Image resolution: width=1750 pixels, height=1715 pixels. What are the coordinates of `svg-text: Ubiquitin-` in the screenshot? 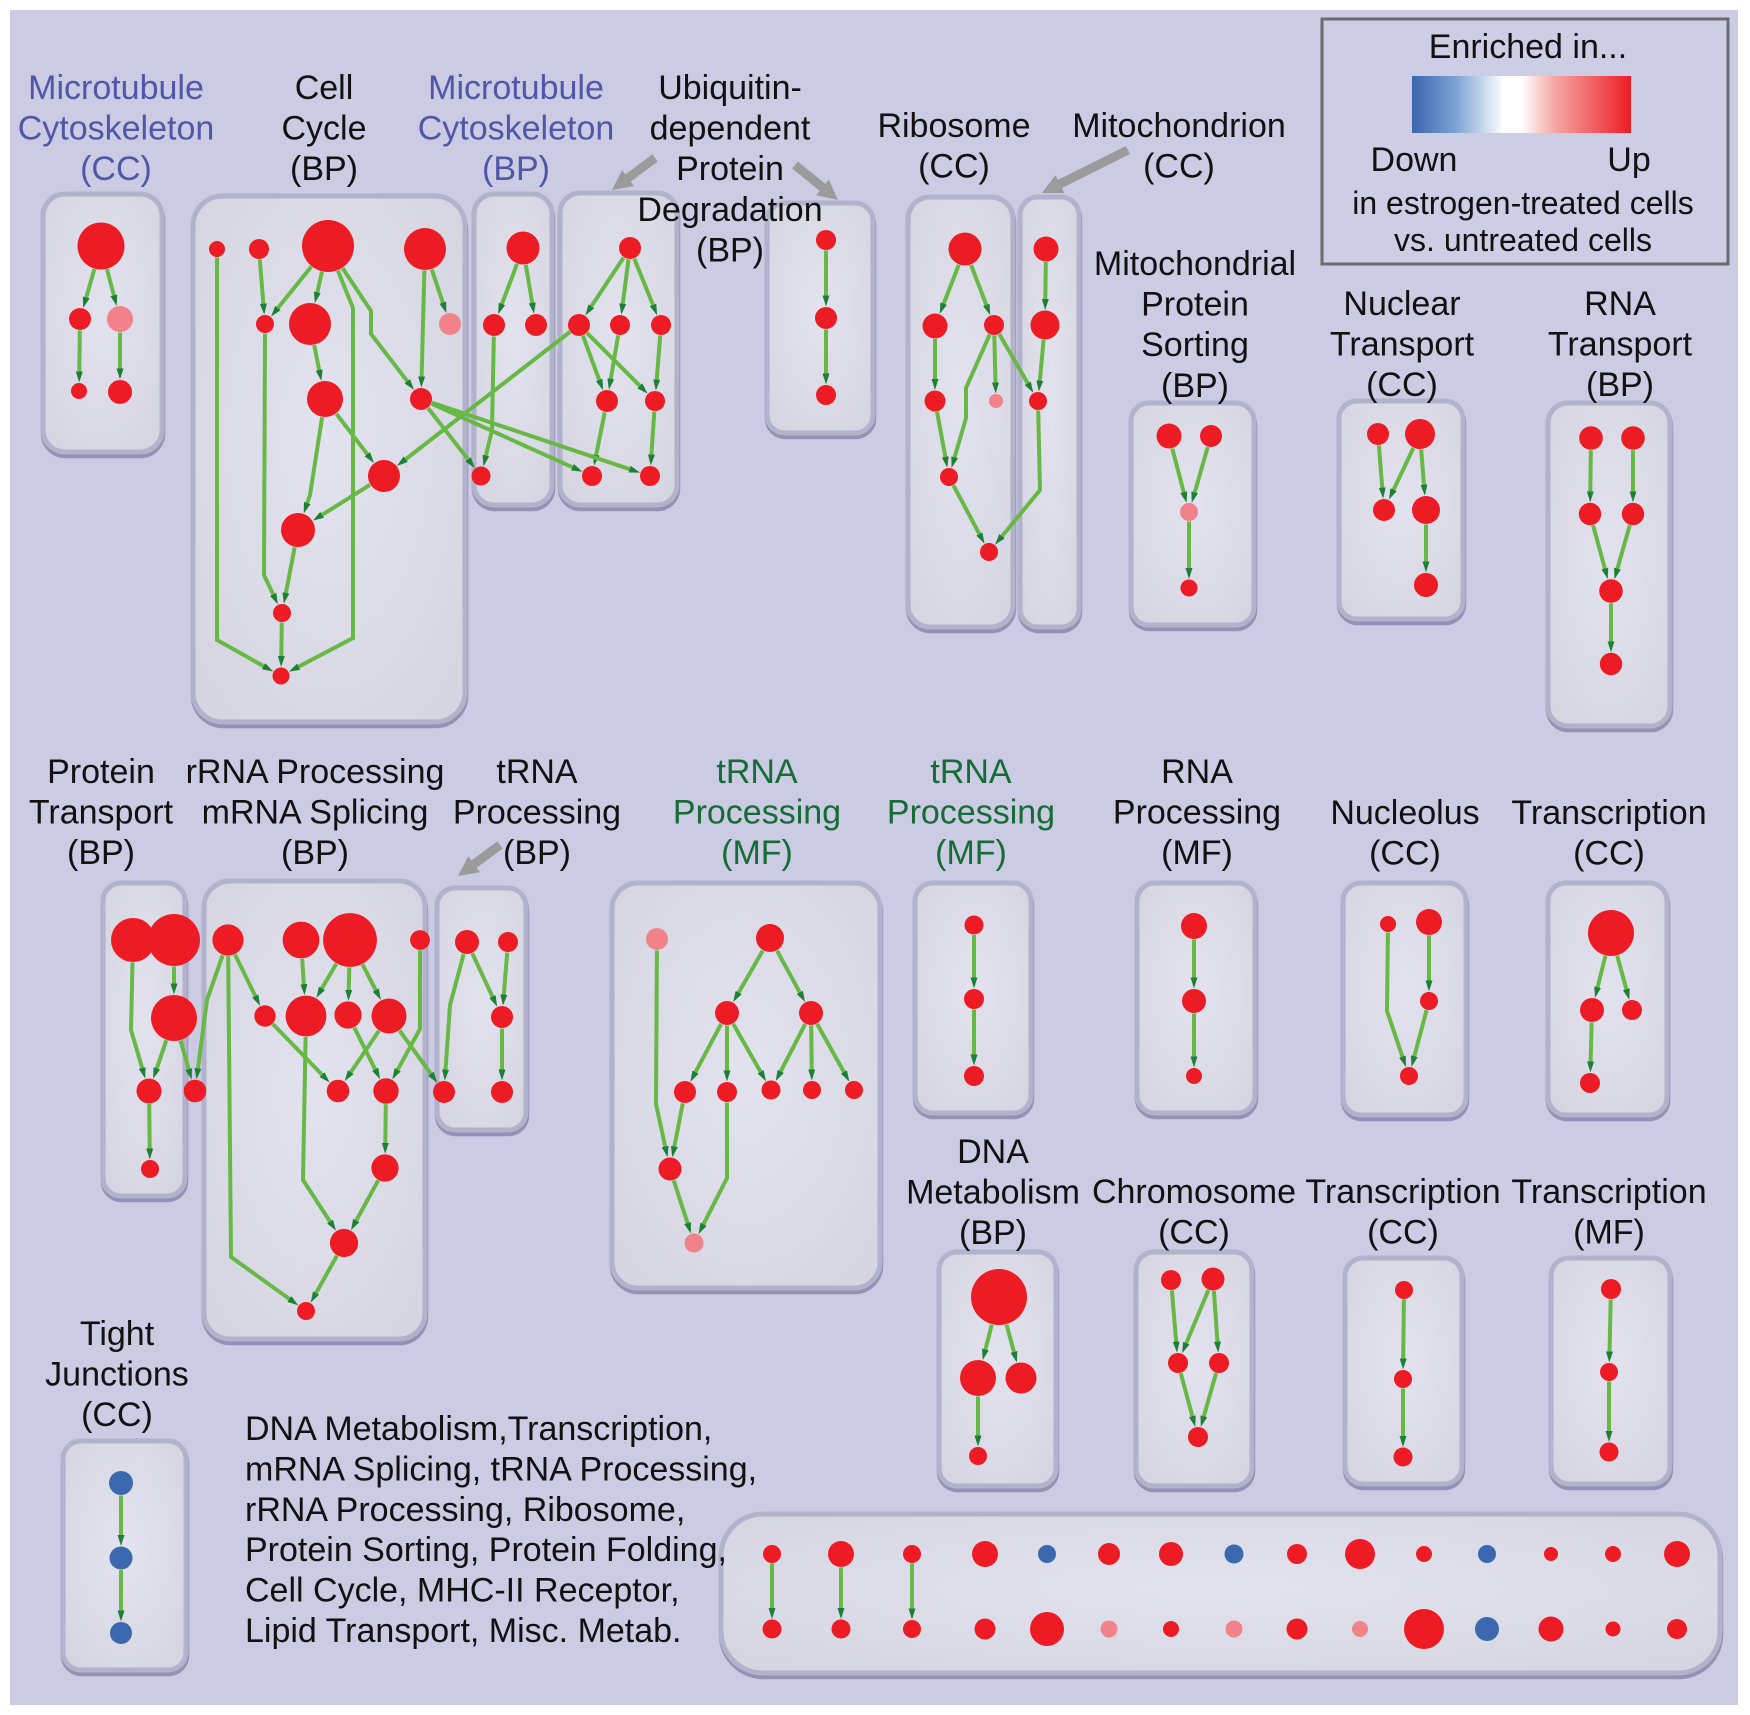 It's located at (730, 88).